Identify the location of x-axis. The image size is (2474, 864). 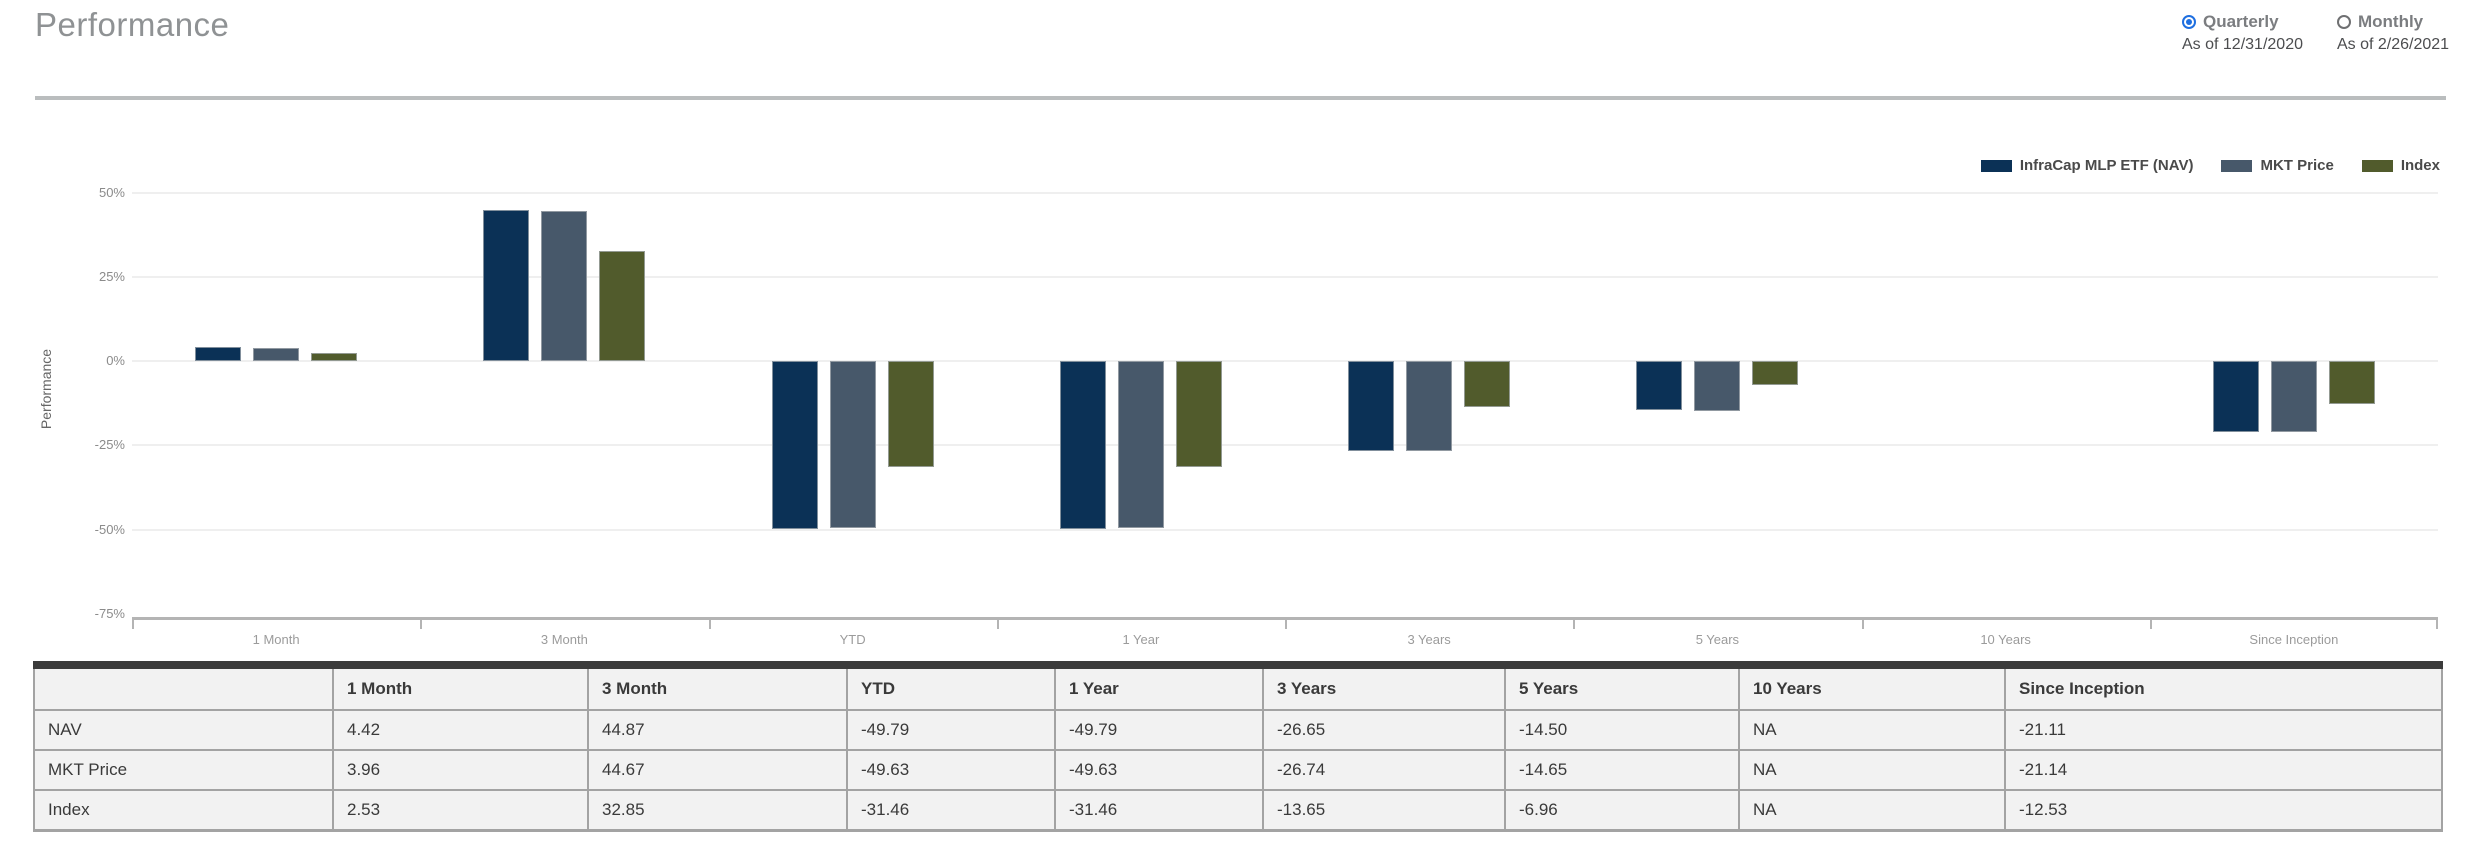
(1285, 625).